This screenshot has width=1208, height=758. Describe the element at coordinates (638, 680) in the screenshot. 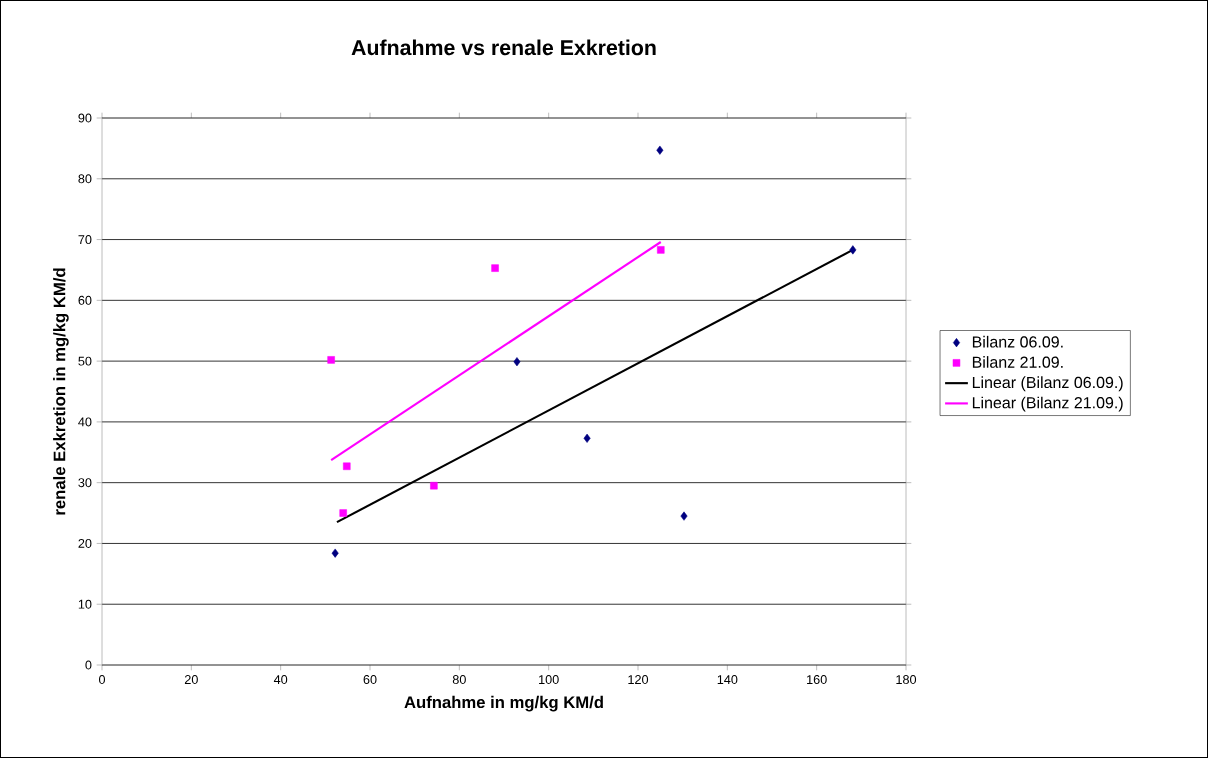

I see `x-tick-label: 120` at that location.